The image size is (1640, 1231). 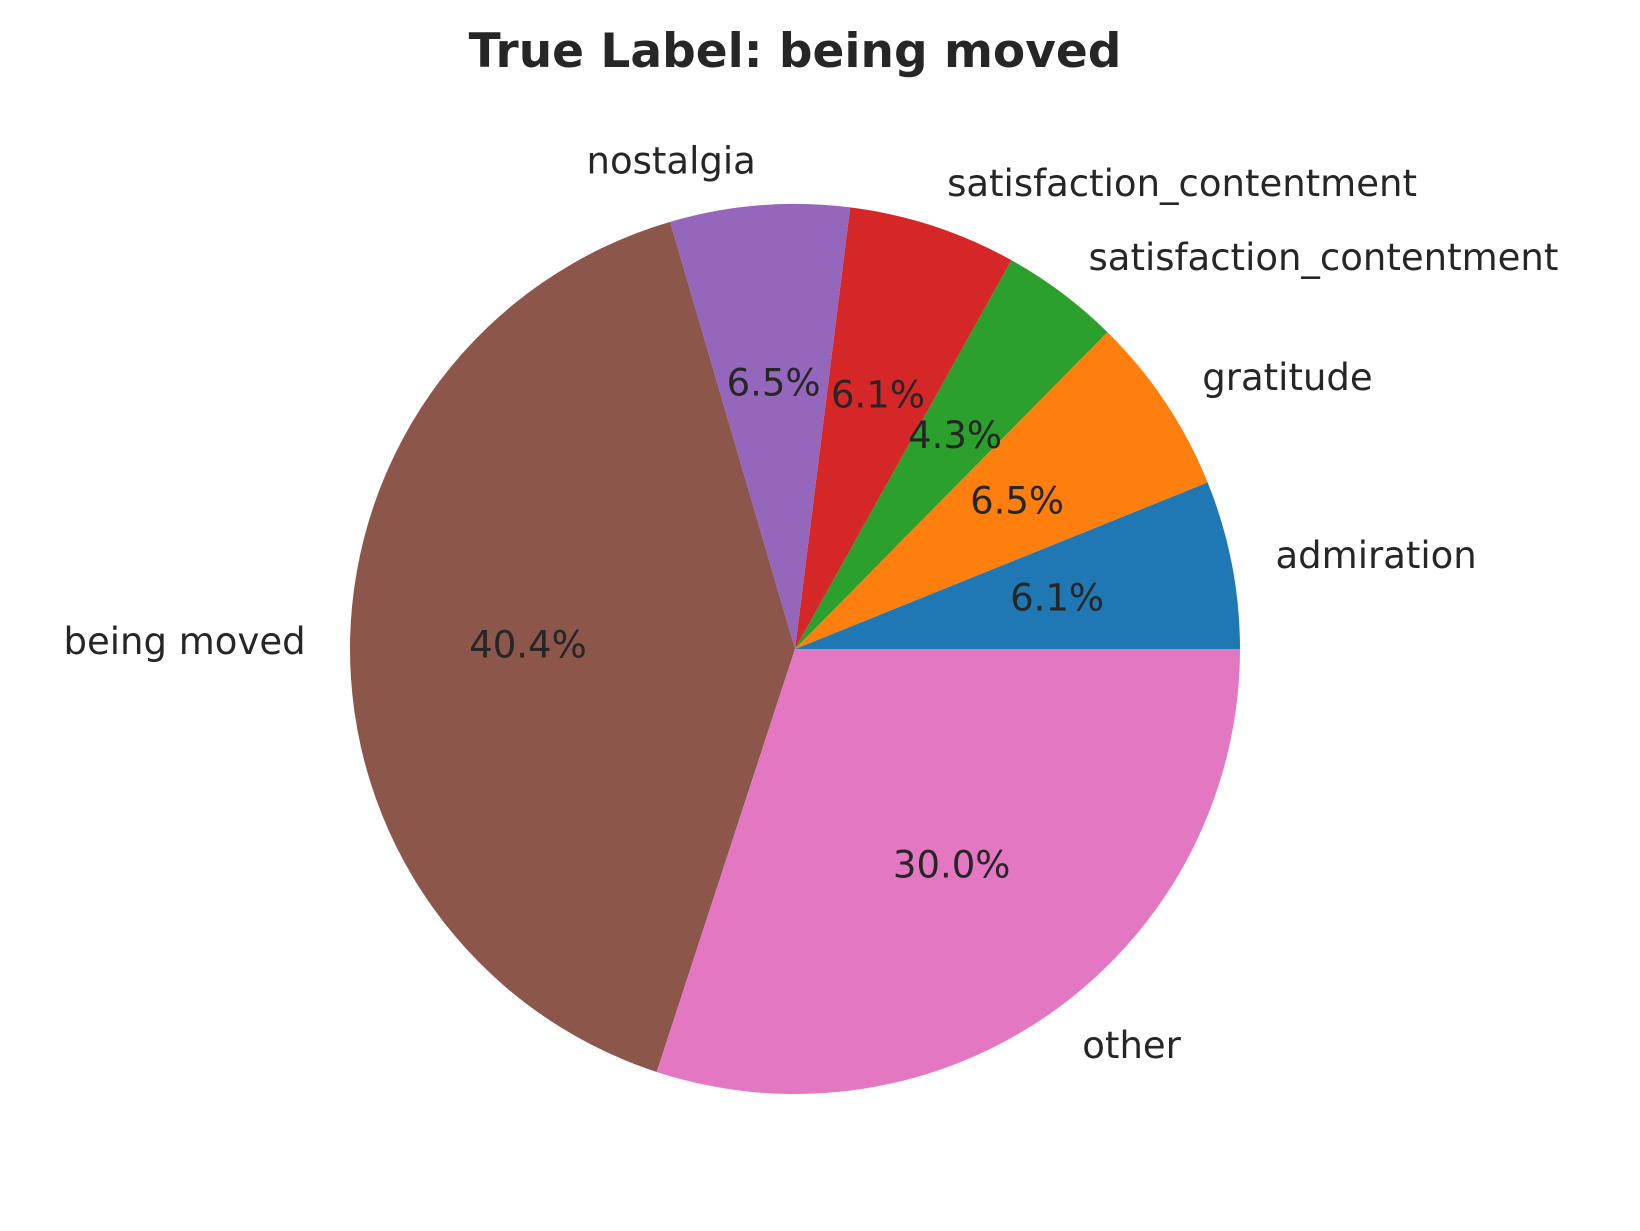 What do you see at coordinates (1057, 598) in the screenshot?
I see `percent-label-0: 6.1%` at bounding box center [1057, 598].